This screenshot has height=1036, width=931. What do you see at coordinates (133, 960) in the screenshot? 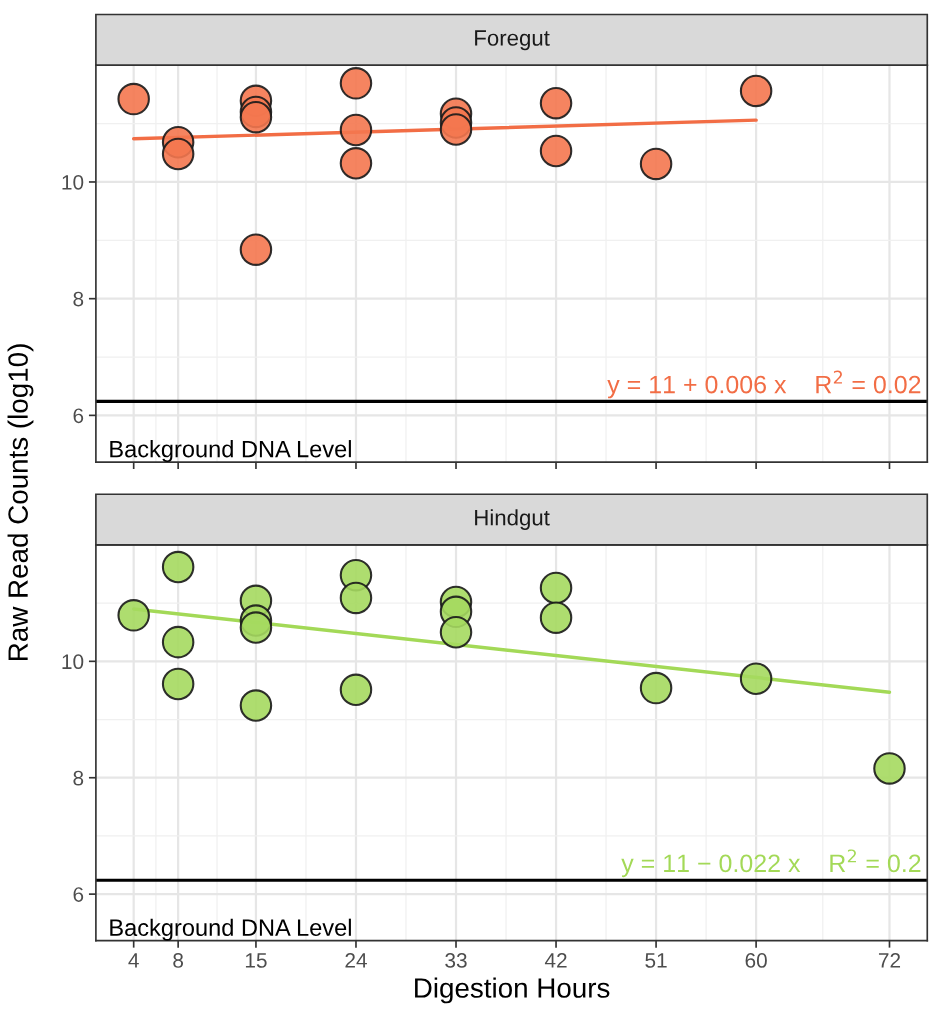
I see `x-tick-label: 4` at bounding box center [133, 960].